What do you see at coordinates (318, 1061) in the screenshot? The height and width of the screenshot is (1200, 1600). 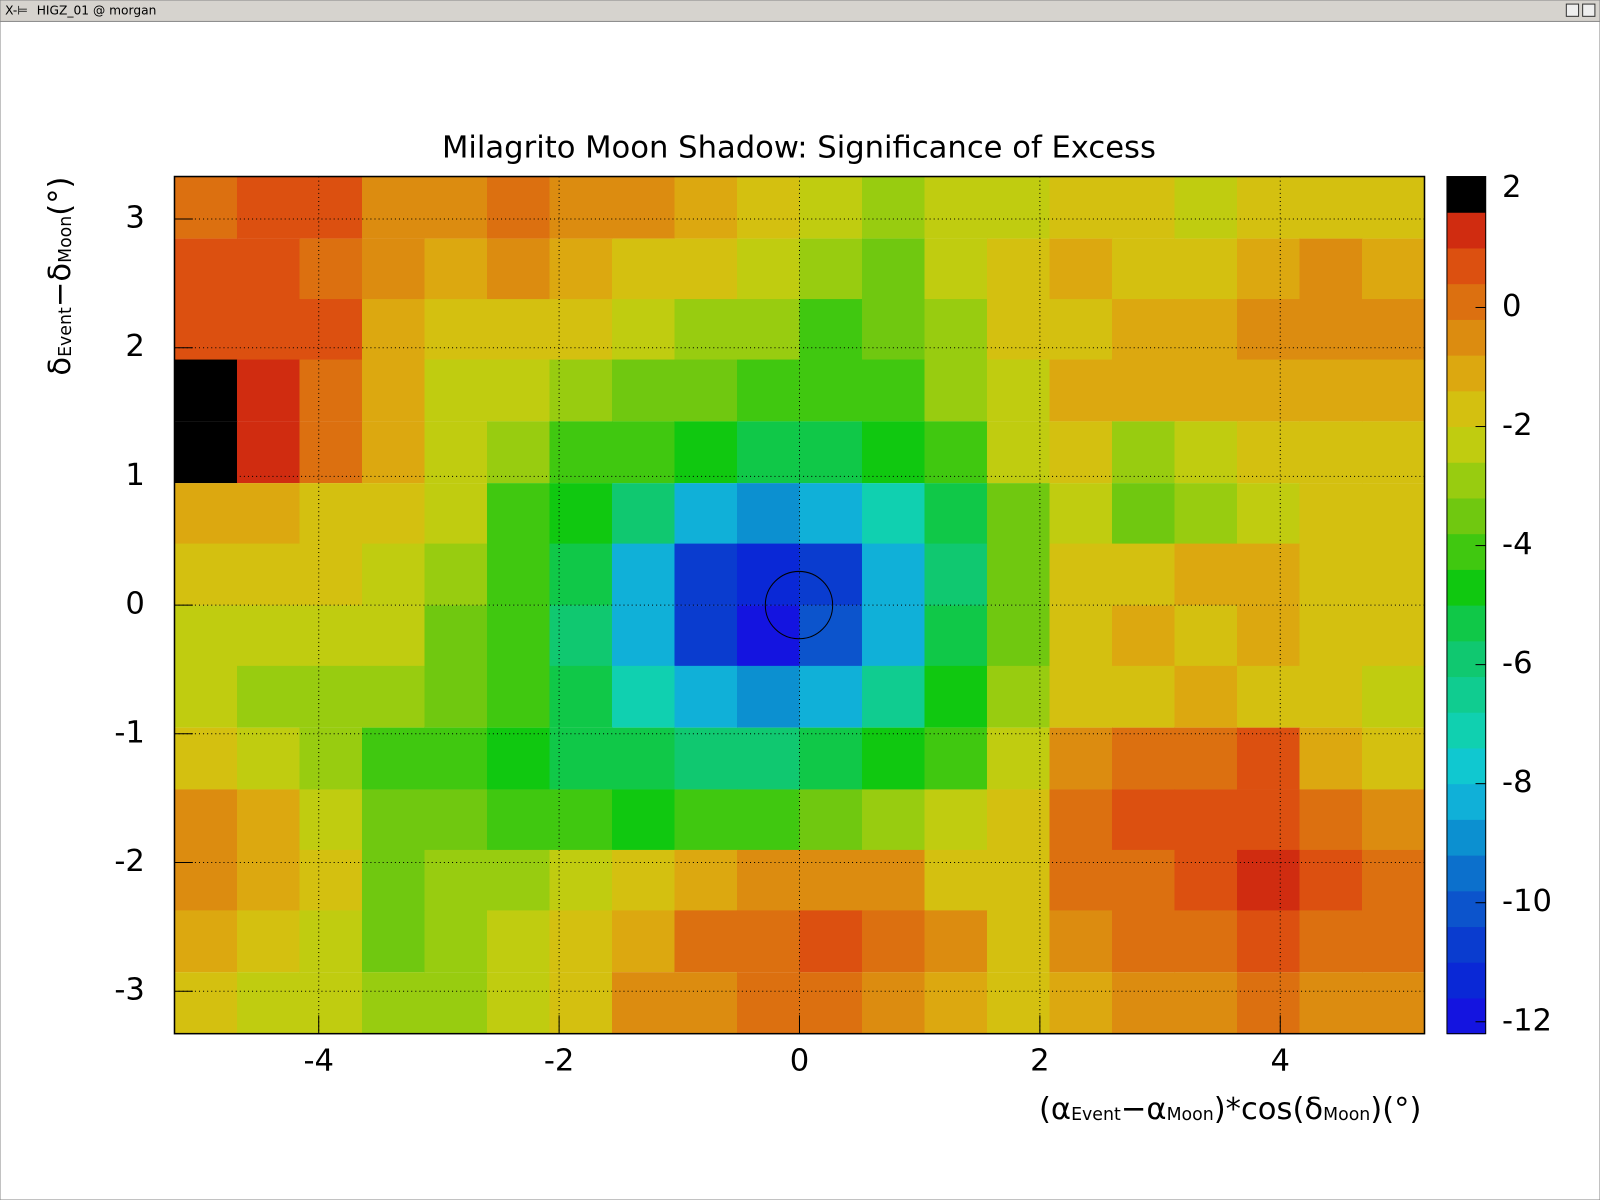 I see `x-tick-label: -4` at bounding box center [318, 1061].